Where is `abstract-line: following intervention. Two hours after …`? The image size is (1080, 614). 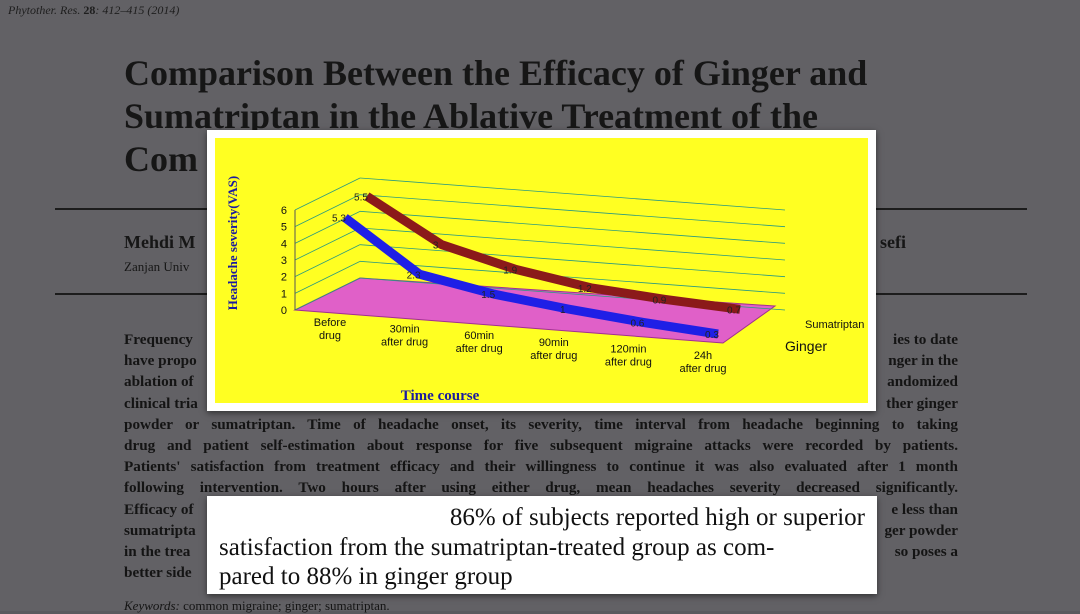 abstract-line: following intervention. Two hours after … is located at coordinates (541, 487).